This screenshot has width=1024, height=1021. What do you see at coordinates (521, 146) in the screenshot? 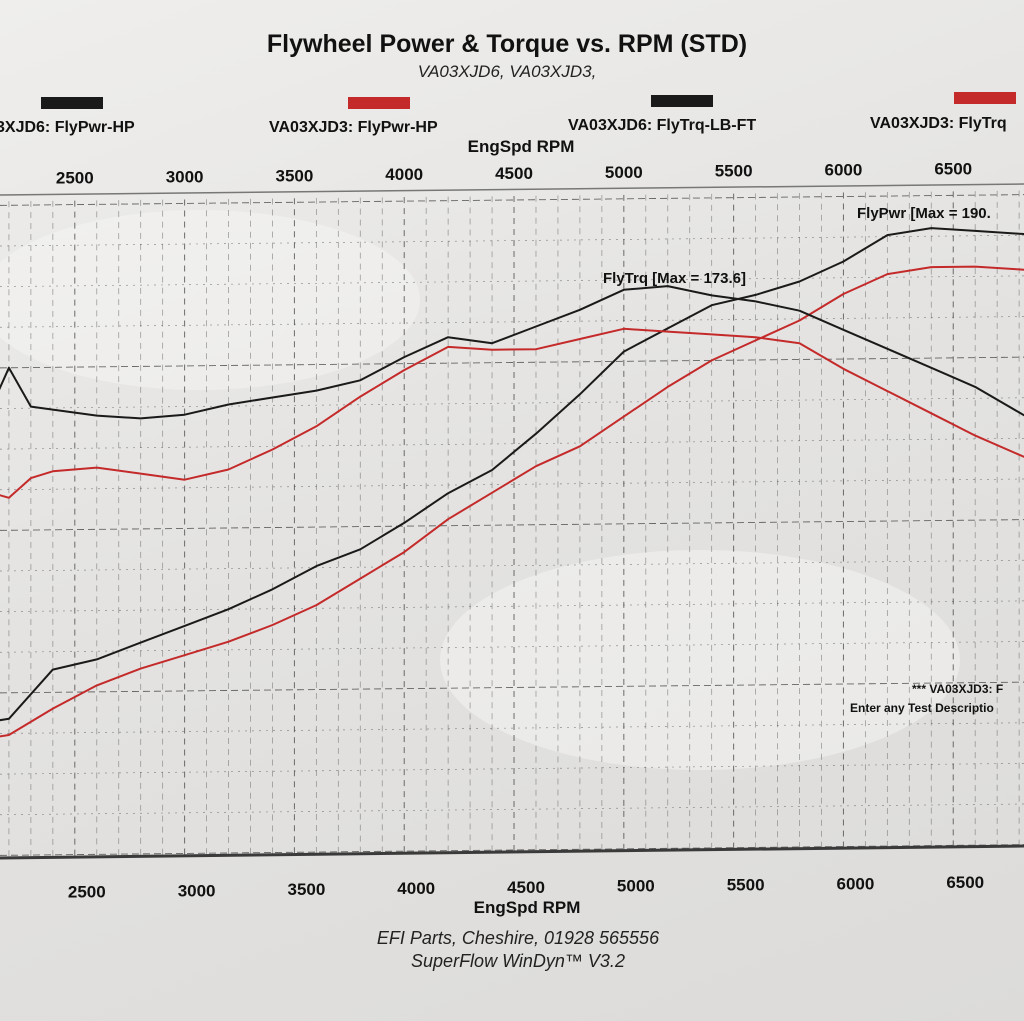
I see `x-axis-label-top: EngSpd RPM` at bounding box center [521, 146].